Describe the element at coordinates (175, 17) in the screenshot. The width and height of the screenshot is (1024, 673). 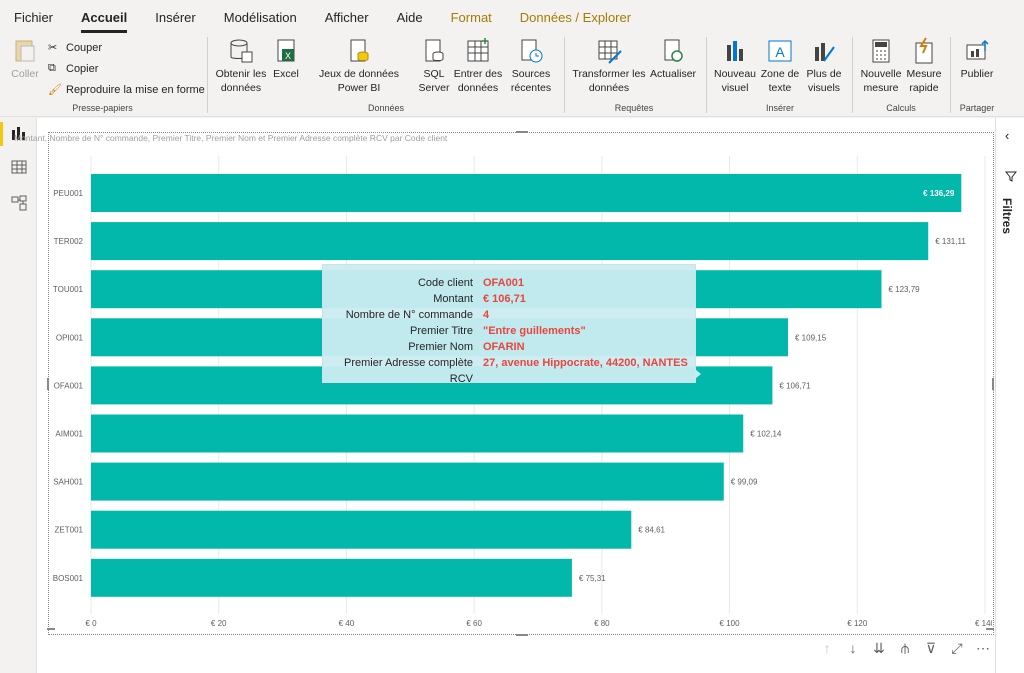
I see `menu-inserer: Insérer` at that location.